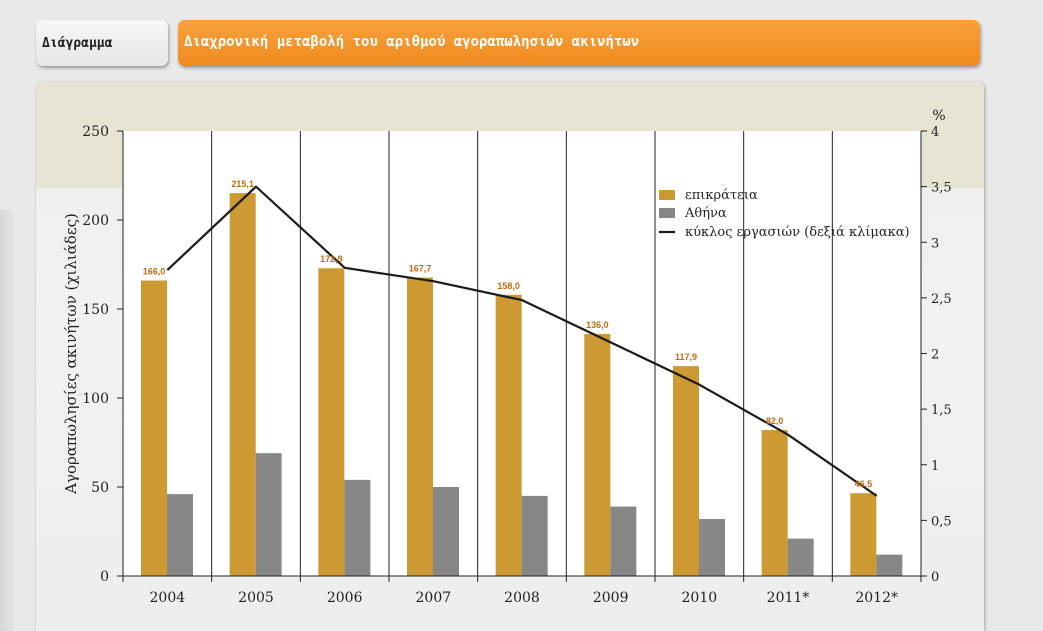  I want to click on x-tick-label: 2005, so click(256, 598).